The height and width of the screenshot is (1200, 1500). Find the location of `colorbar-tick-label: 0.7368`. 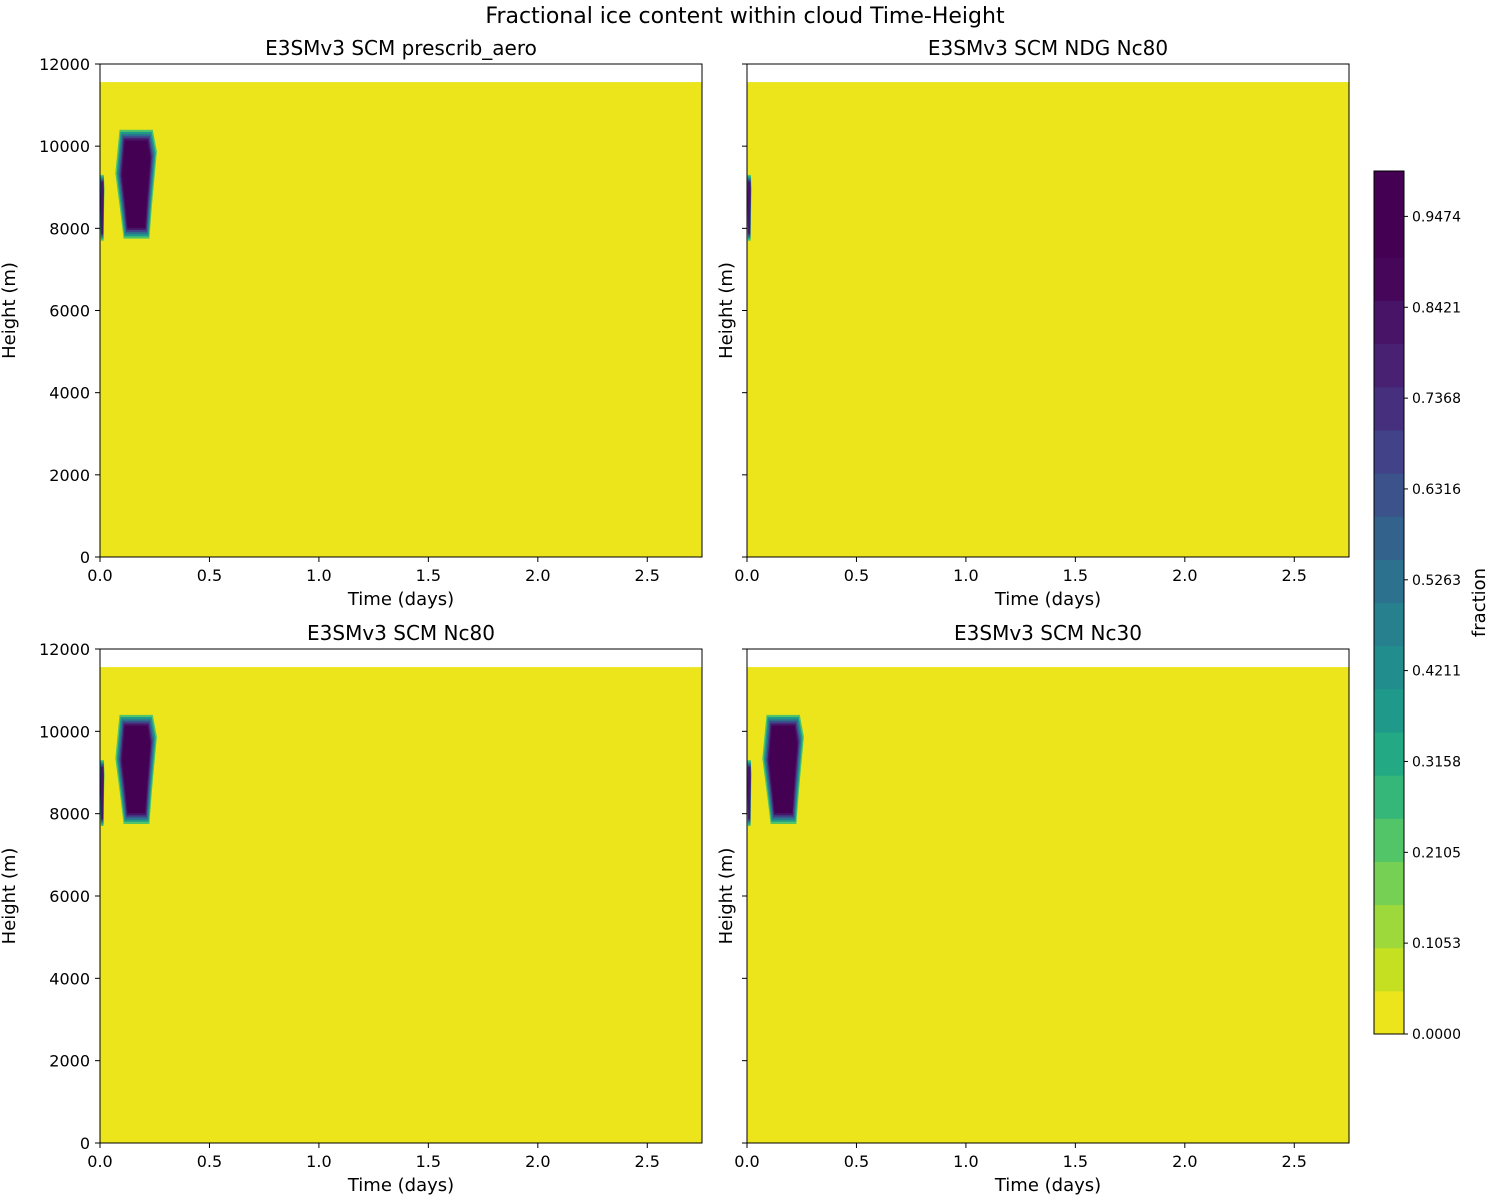

colorbar-tick-label: 0.7368 is located at coordinates (1436, 399).